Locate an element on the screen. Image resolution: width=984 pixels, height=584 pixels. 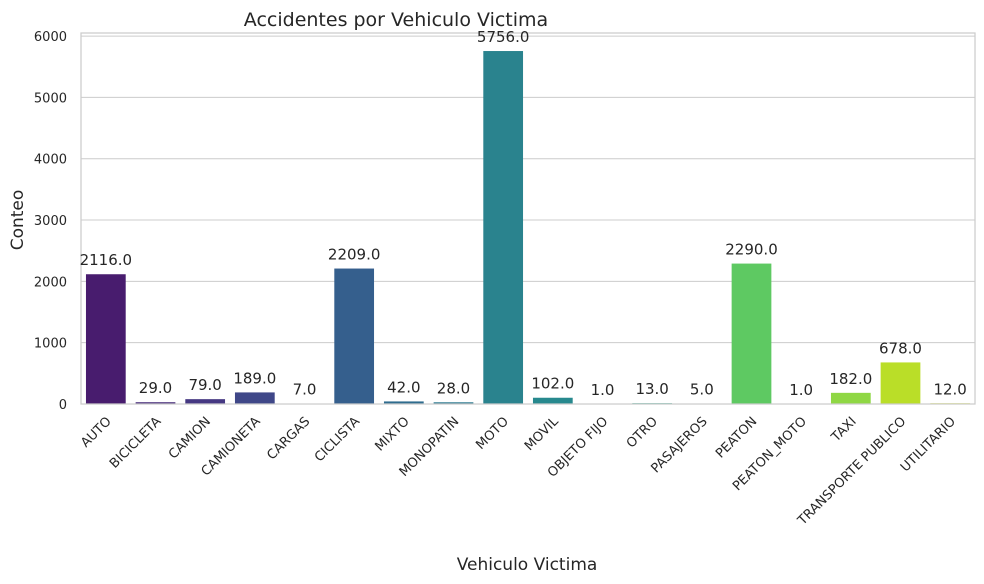
chart-title: Accidentes por Vehiculo Victima is located at coordinates (396, 20).